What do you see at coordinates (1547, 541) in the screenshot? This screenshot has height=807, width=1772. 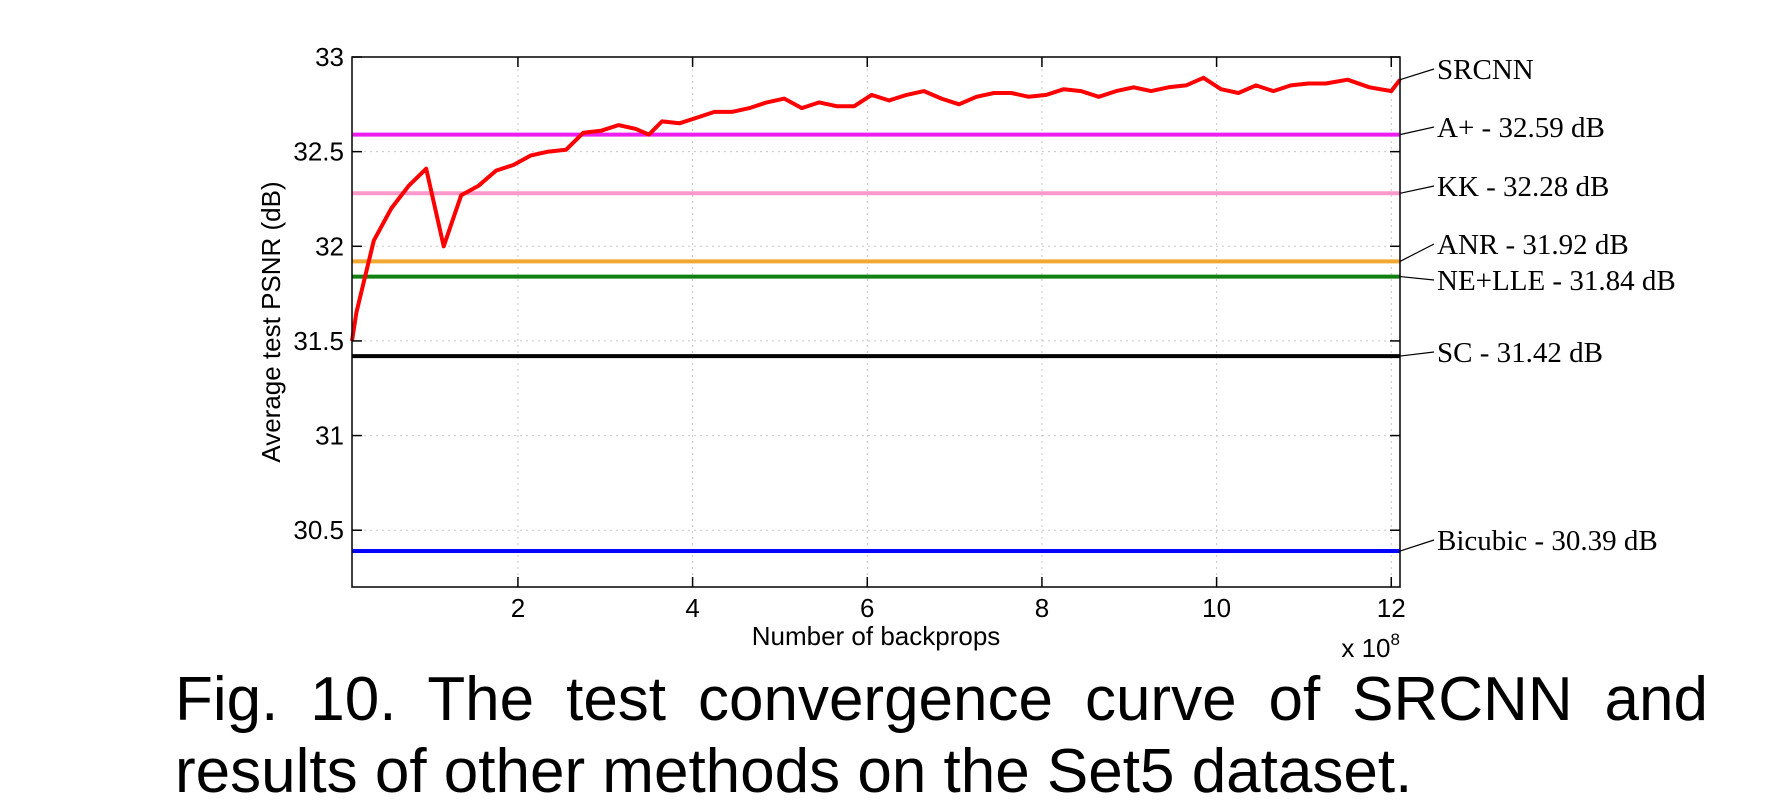 I see `legend-label: Bicubic - 30.39 dB` at bounding box center [1547, 541].